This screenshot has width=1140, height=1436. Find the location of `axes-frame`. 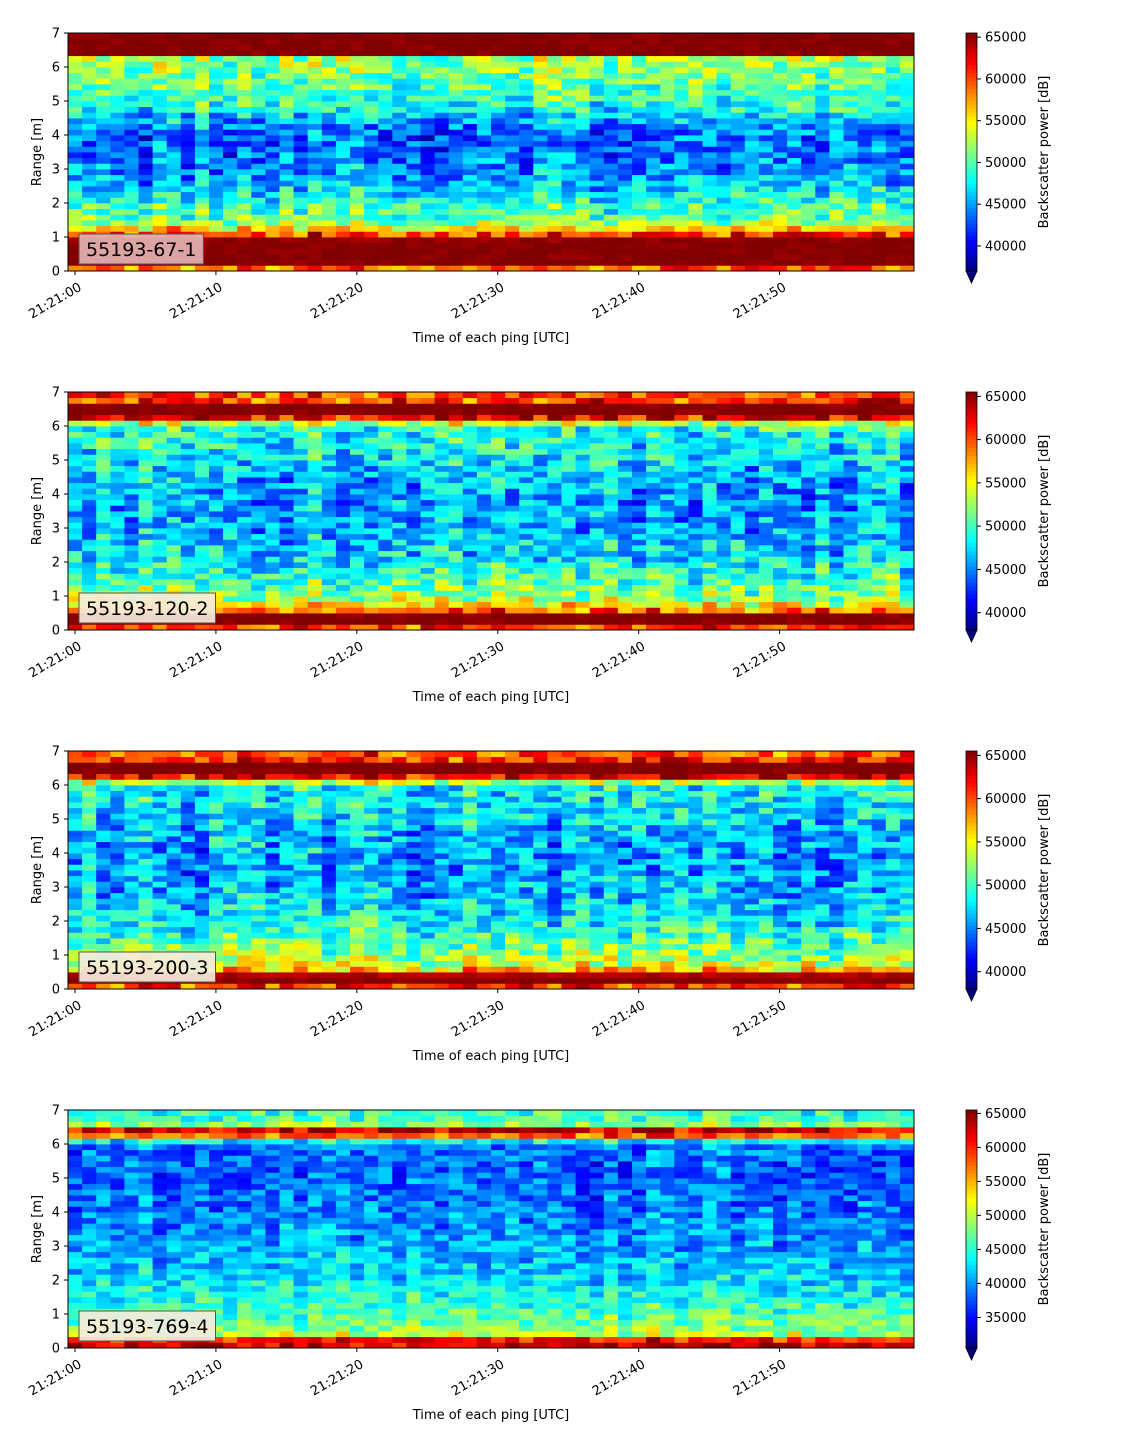

axes-frame is located at coordinates (491, 152).